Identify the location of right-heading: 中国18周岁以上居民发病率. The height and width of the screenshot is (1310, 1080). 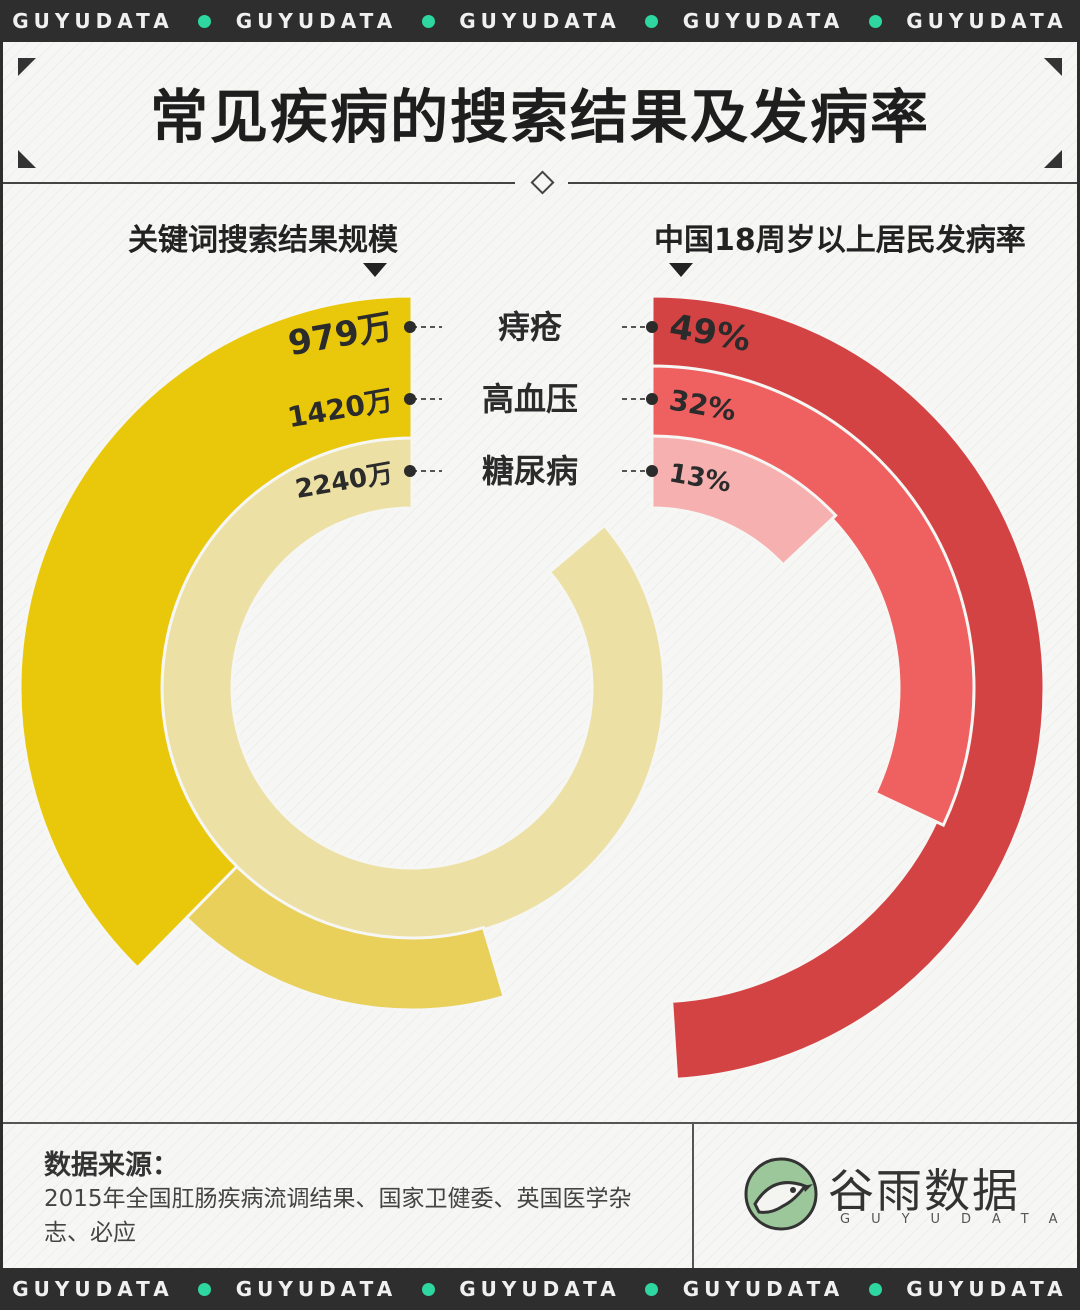
(840, 240).